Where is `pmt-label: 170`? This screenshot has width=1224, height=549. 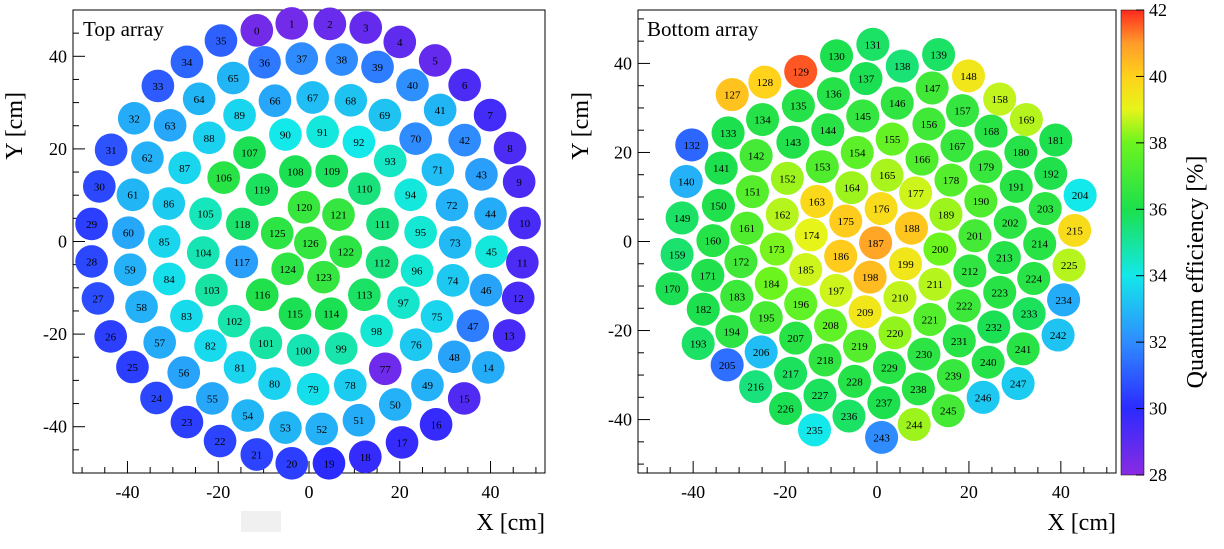
pmt-label: 170 is located at coordinates (672, 290).